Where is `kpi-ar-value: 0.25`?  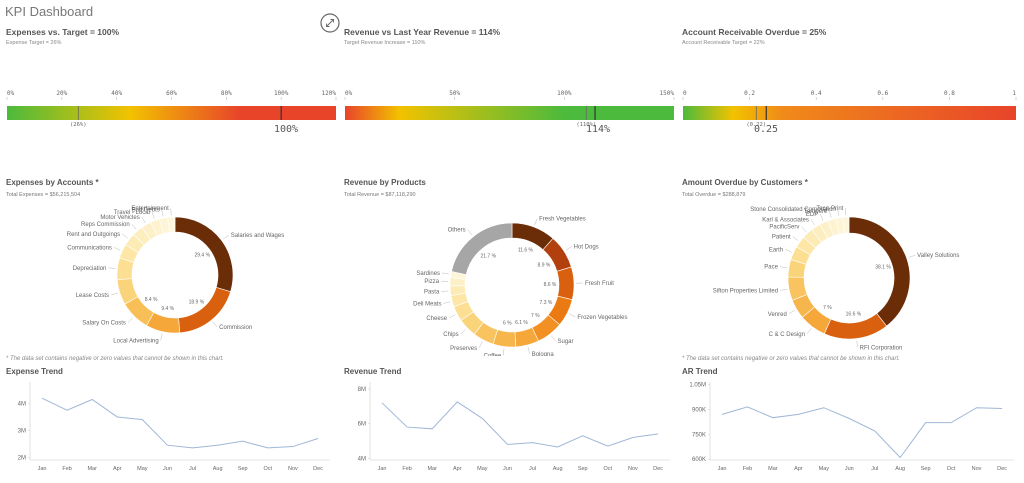 kpi-ar-value: 0.25 is located at coordinates (766, 129).